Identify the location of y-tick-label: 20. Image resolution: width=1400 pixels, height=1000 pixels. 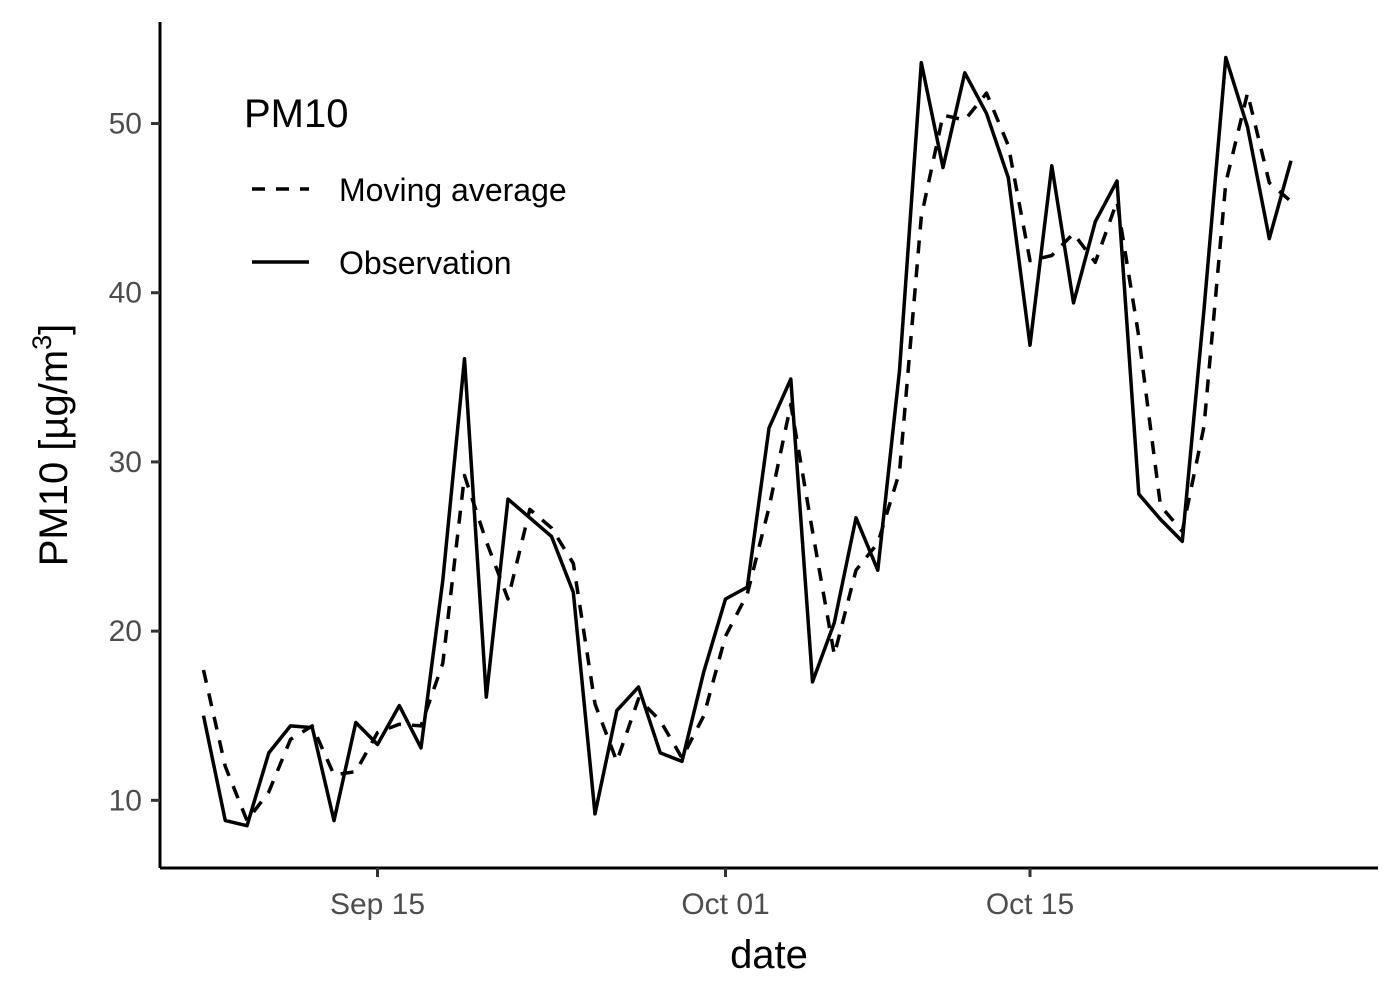
(125, 631).